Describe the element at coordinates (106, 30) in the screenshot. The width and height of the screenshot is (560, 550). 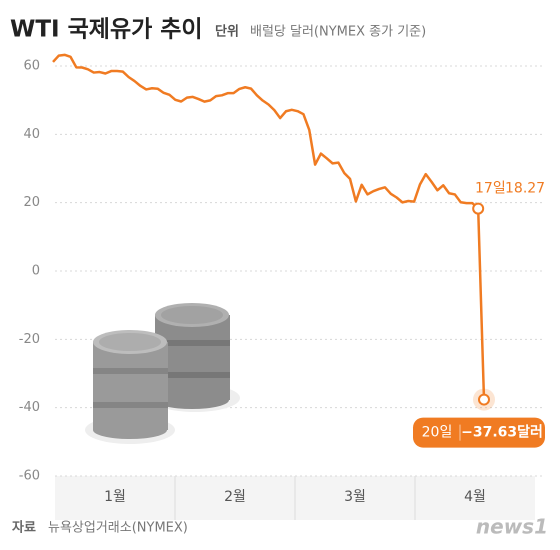
I see `chart-title: WTI 국제유가 추이` at that location.